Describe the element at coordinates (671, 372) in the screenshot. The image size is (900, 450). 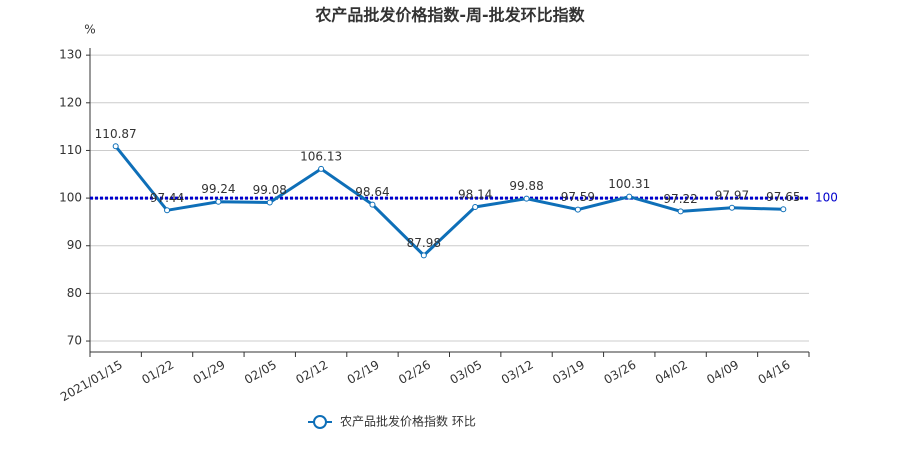
I see `x-tick-label: 04/02` at that location.